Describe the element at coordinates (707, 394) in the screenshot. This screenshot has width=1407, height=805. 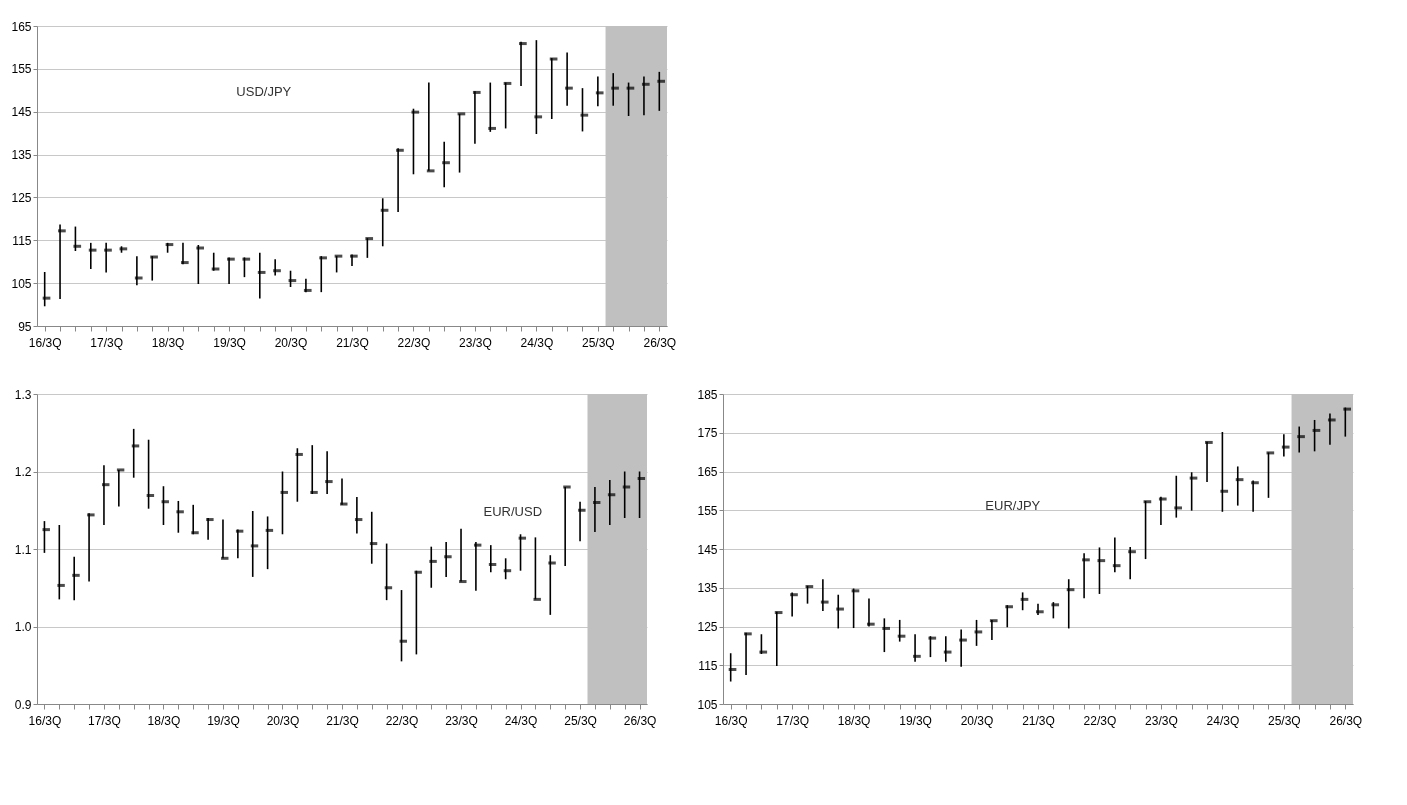
I see `y-tick-label: 185` at that location.